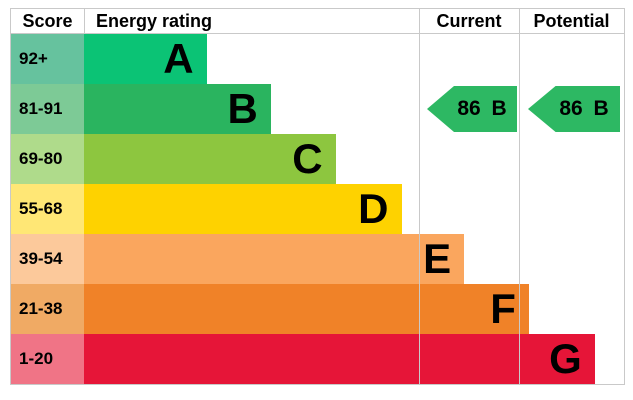 The height and width of the screenshot is (400, 633). I want to click on band-row-e: 39-54 E, so click(317, 259).